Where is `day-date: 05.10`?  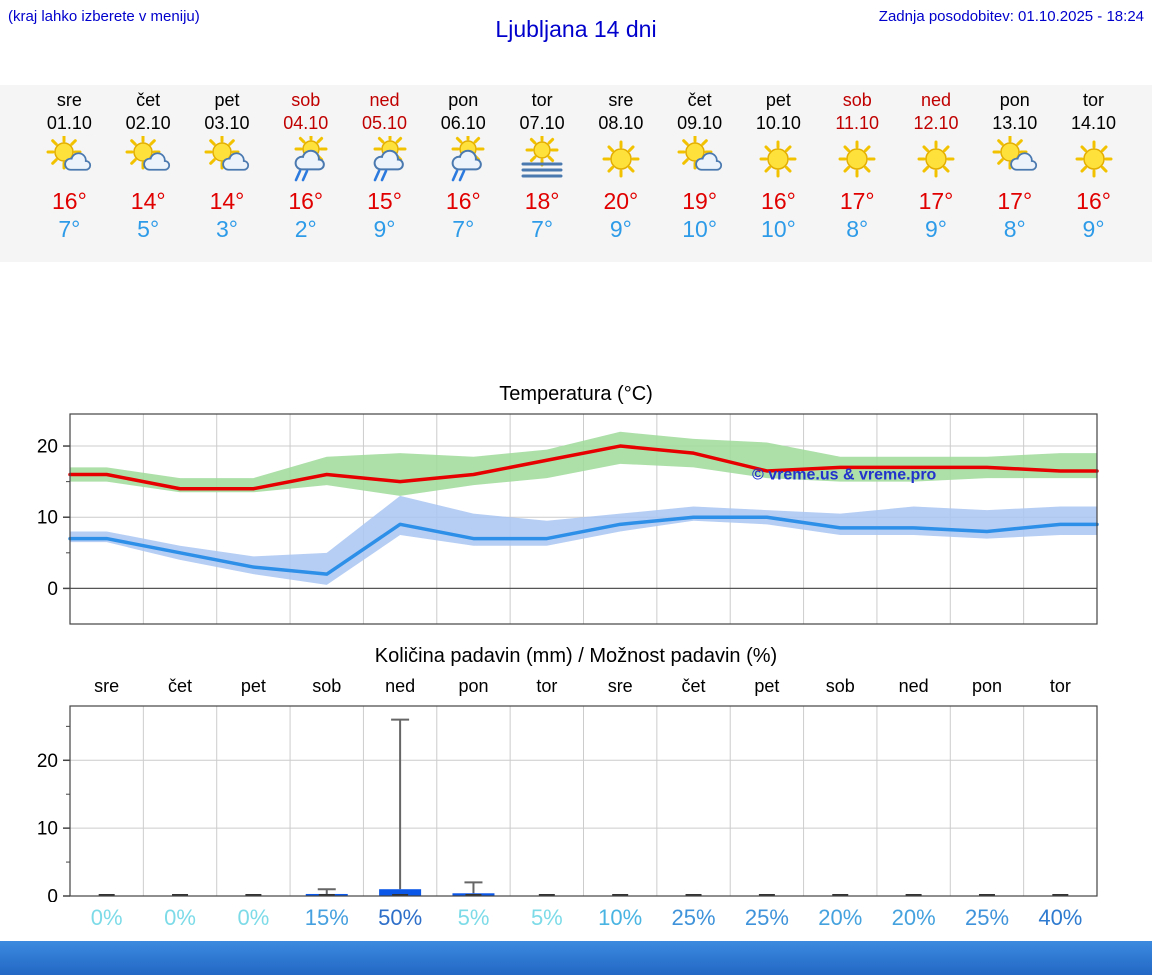 day-date: 05.10 is located at coordinates (384, 123).